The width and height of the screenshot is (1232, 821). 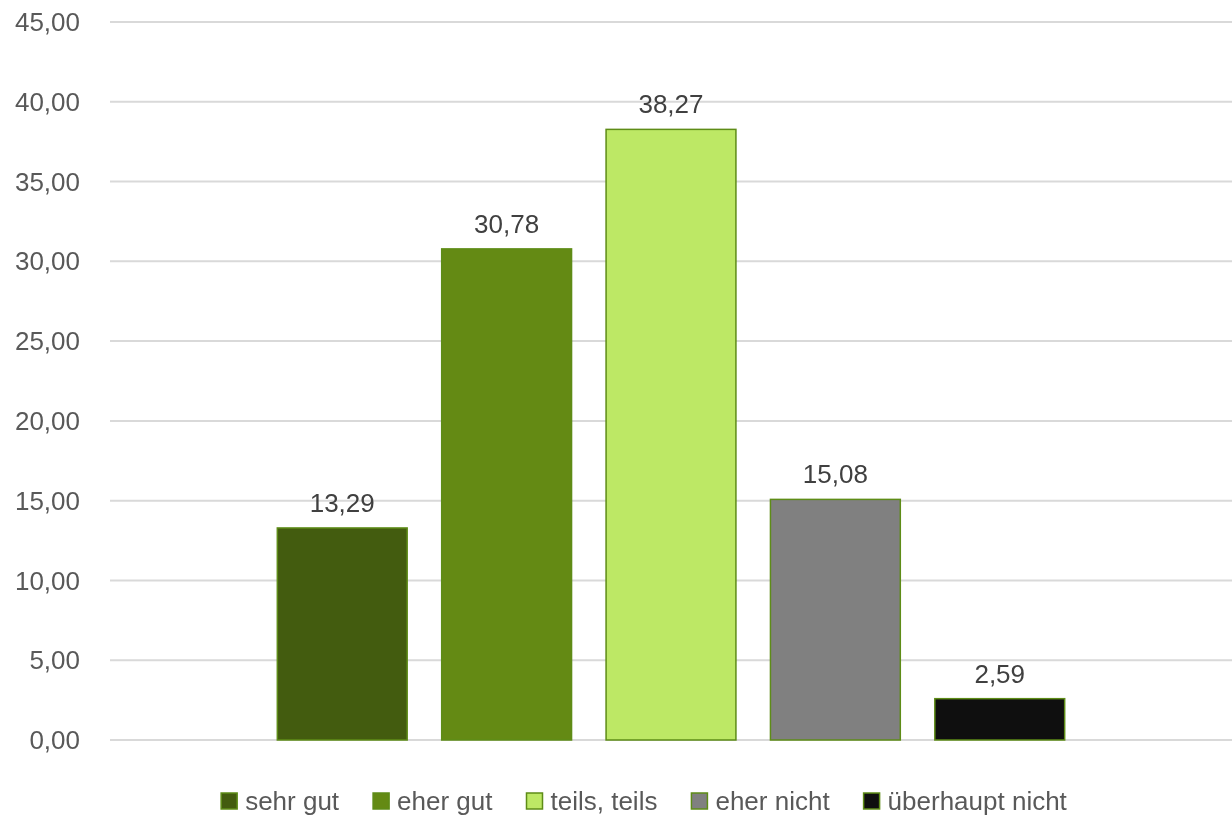 What do you see at coordinates (47, 181) in the screenshot?
I see `y-tick-label: 35,00` at bounding box center [47, 181].